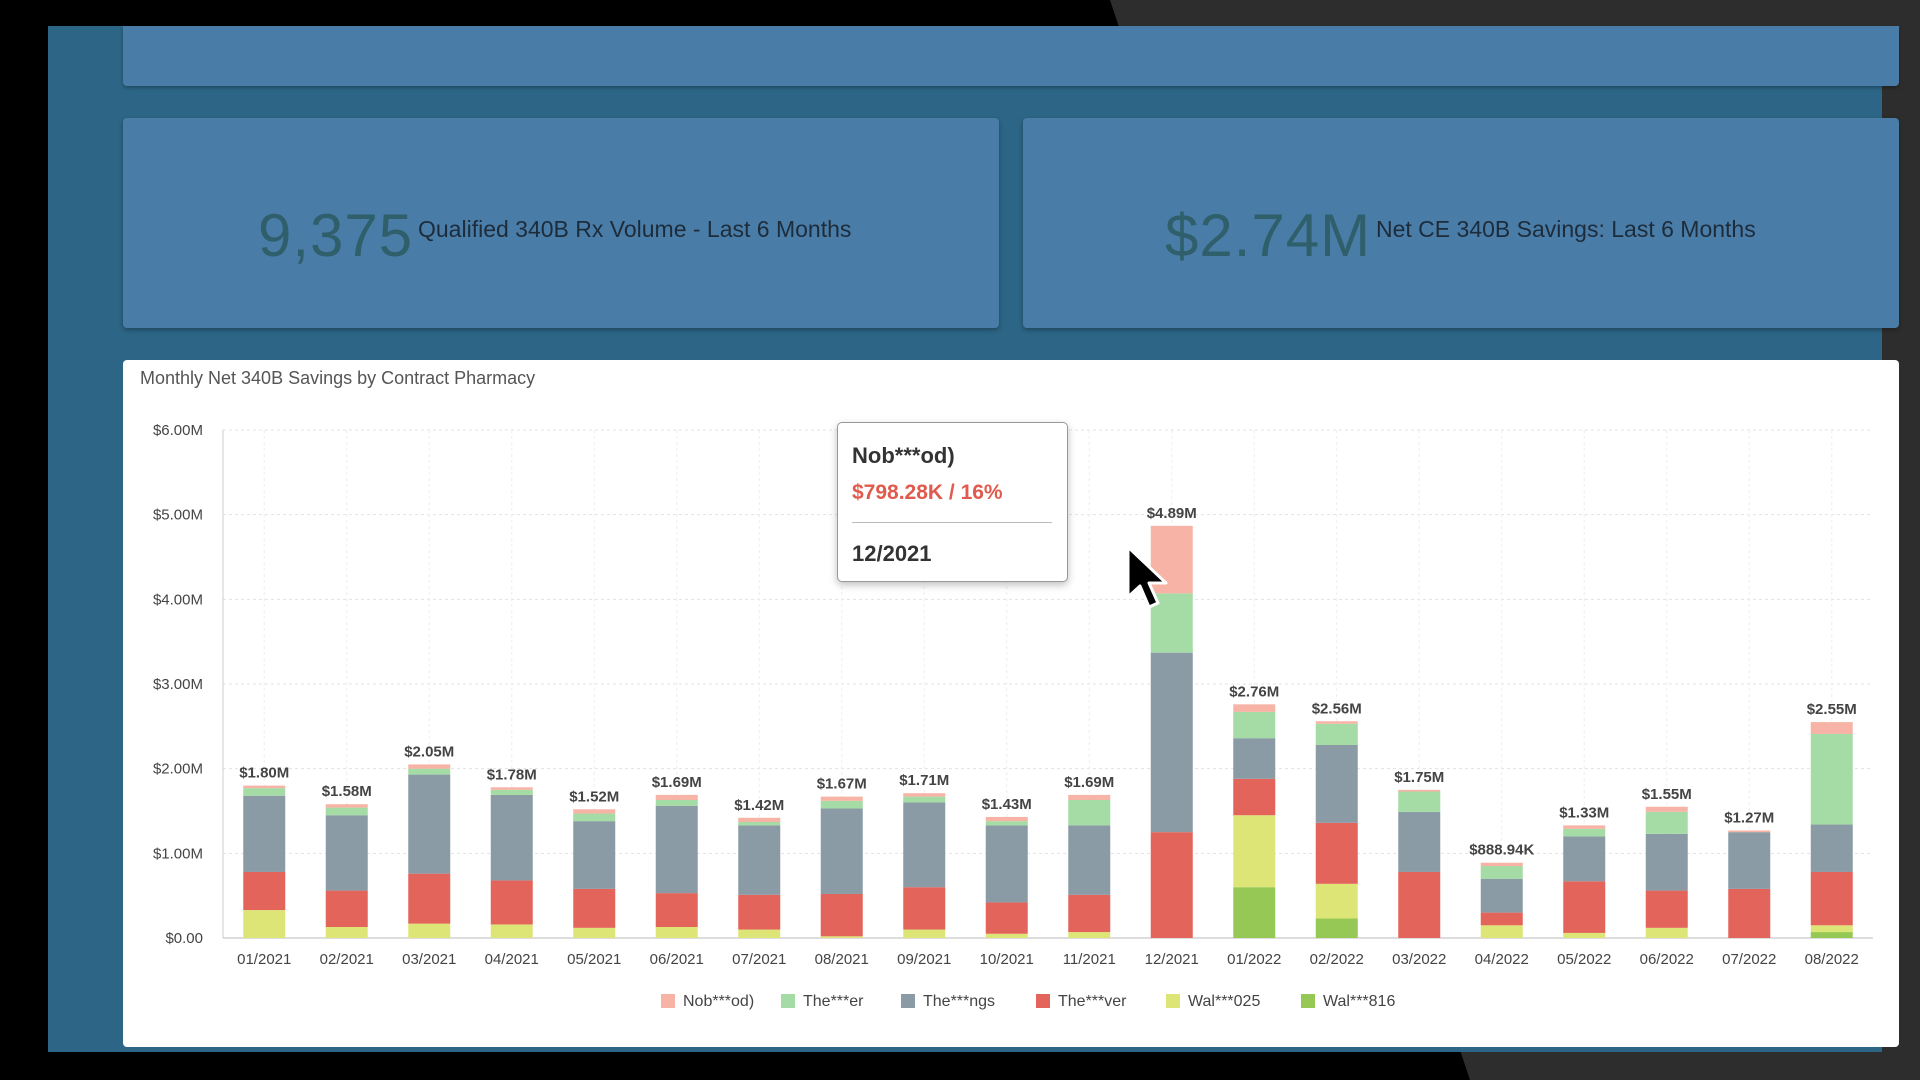 The width and height of the screenshot is (1920, 1080). Describe the element at coordinates (1419, 959) in the screenshot. I see `x-tick-label: 03/2022` at that location.